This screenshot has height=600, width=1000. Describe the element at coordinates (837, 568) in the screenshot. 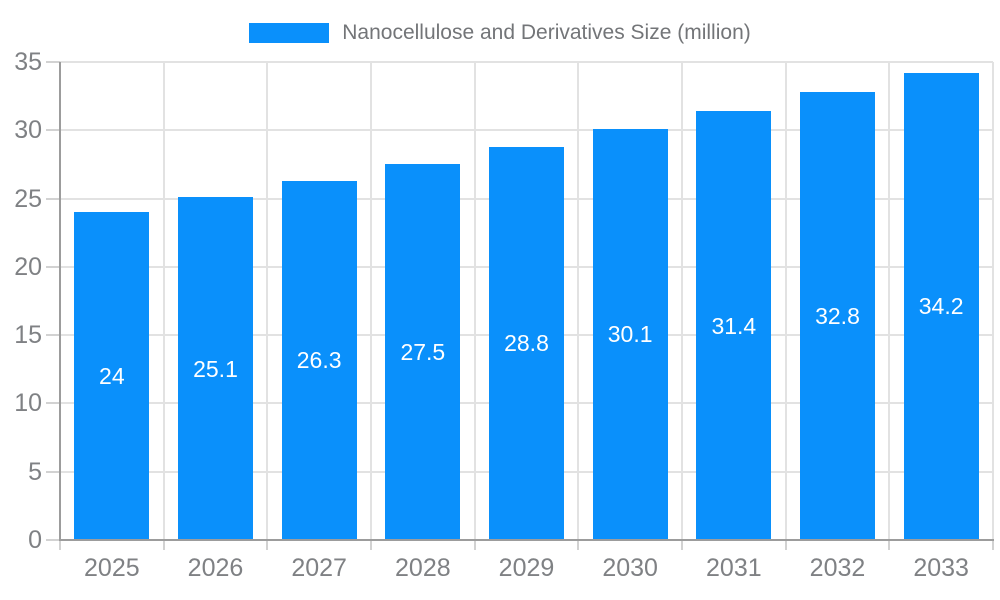

I see `x-axis-label-2032: 2032` at that location.